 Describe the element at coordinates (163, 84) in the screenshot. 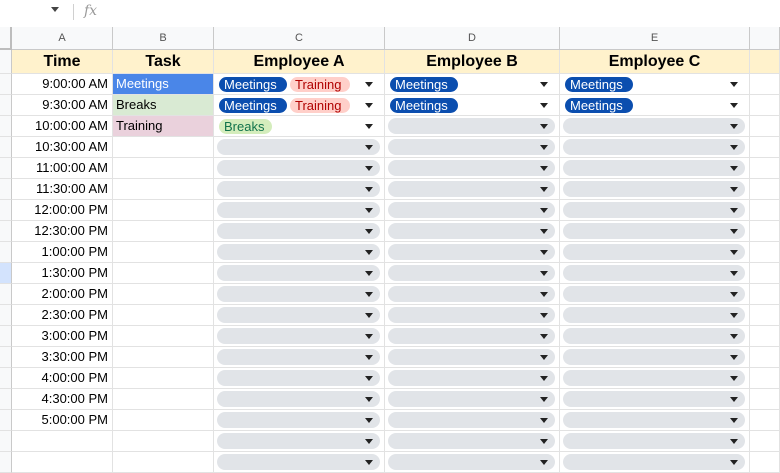

I see `task-cell: Meetings` at that location.